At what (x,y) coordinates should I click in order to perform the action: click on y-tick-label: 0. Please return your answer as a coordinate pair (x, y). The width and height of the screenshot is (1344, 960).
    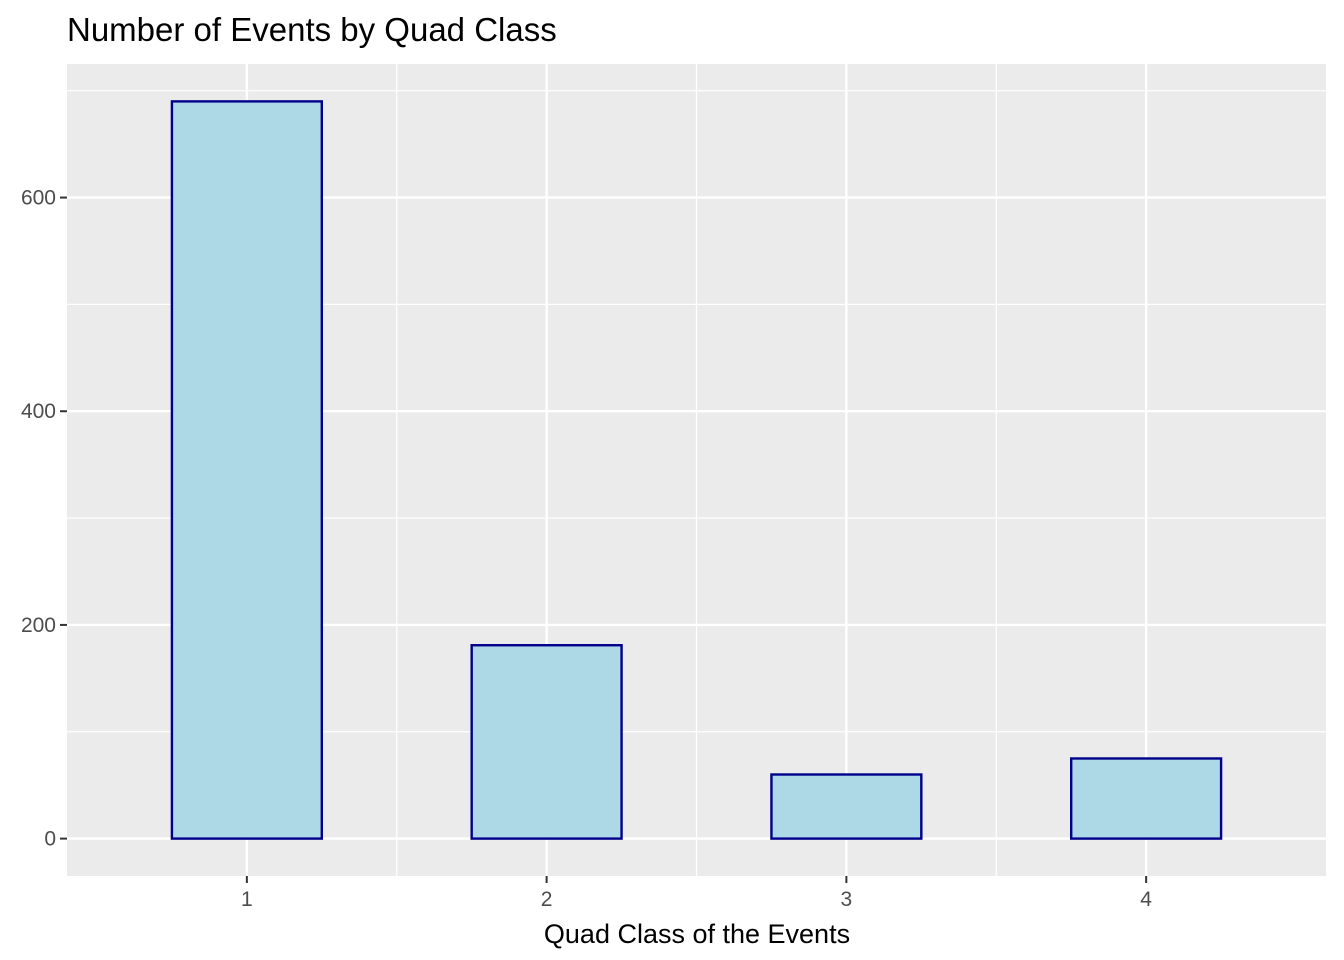
    Looking at the image, I should click on (50, 839).